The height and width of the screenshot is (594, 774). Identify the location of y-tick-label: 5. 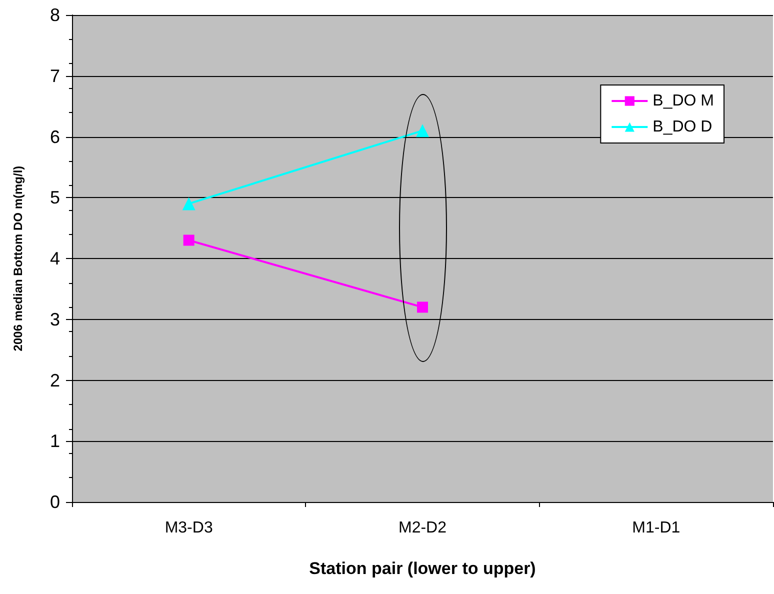
(55, 198).